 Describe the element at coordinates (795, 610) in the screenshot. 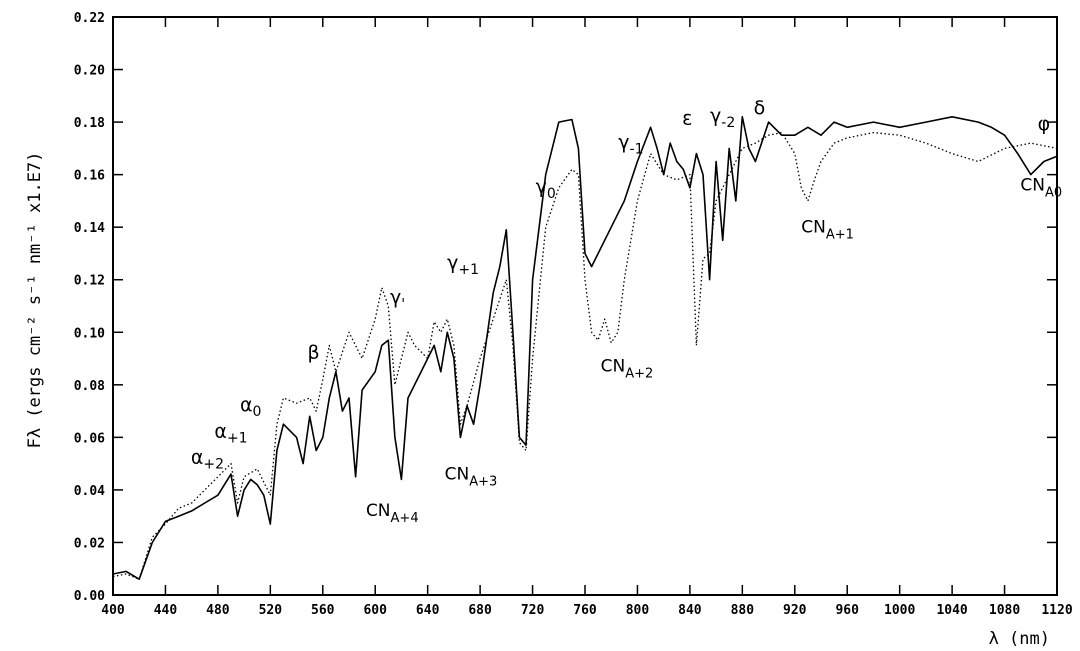

I see `x-tick-label: 920` at that location.